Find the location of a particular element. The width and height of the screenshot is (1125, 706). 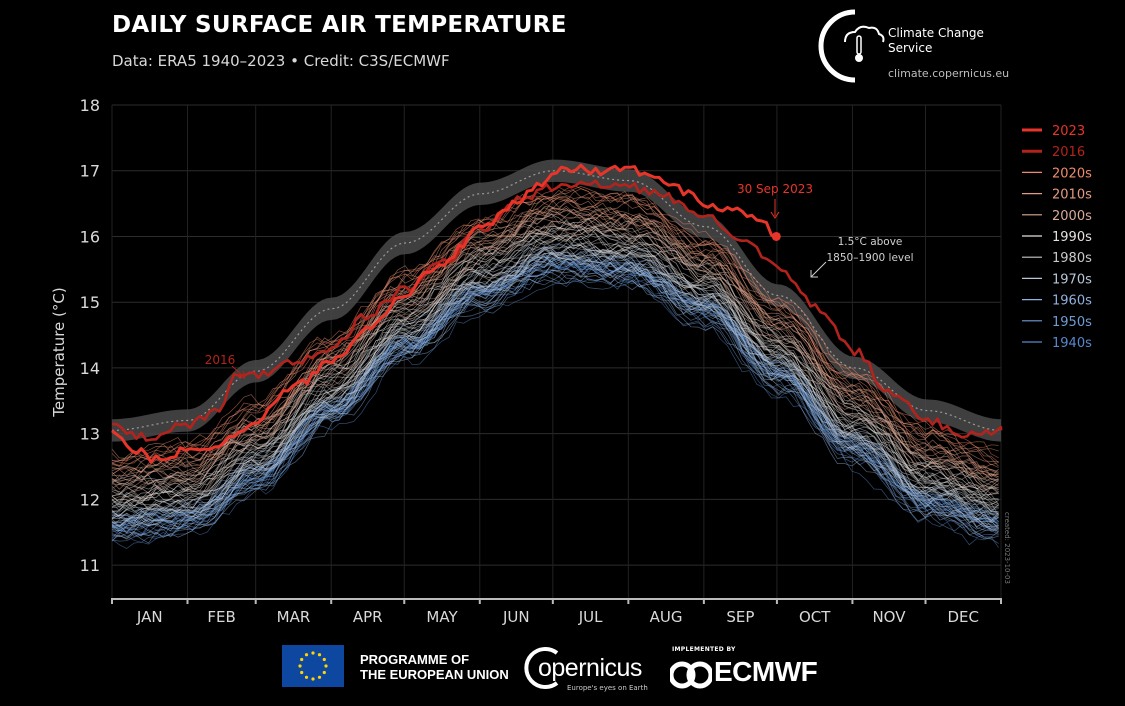

x-tick-label: SEP is located at coordinates (740, 617).